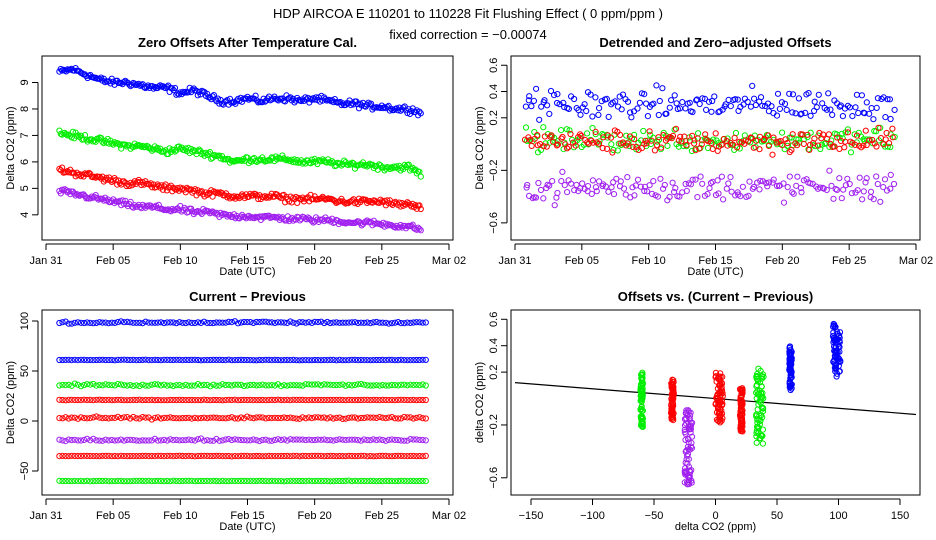 The width and height of the screenshot is (936, 540). What do you see at coordinates (494, 91) in the screenshot?
I see `y-tick-label: 0.4` at bounding box center [494, 91].